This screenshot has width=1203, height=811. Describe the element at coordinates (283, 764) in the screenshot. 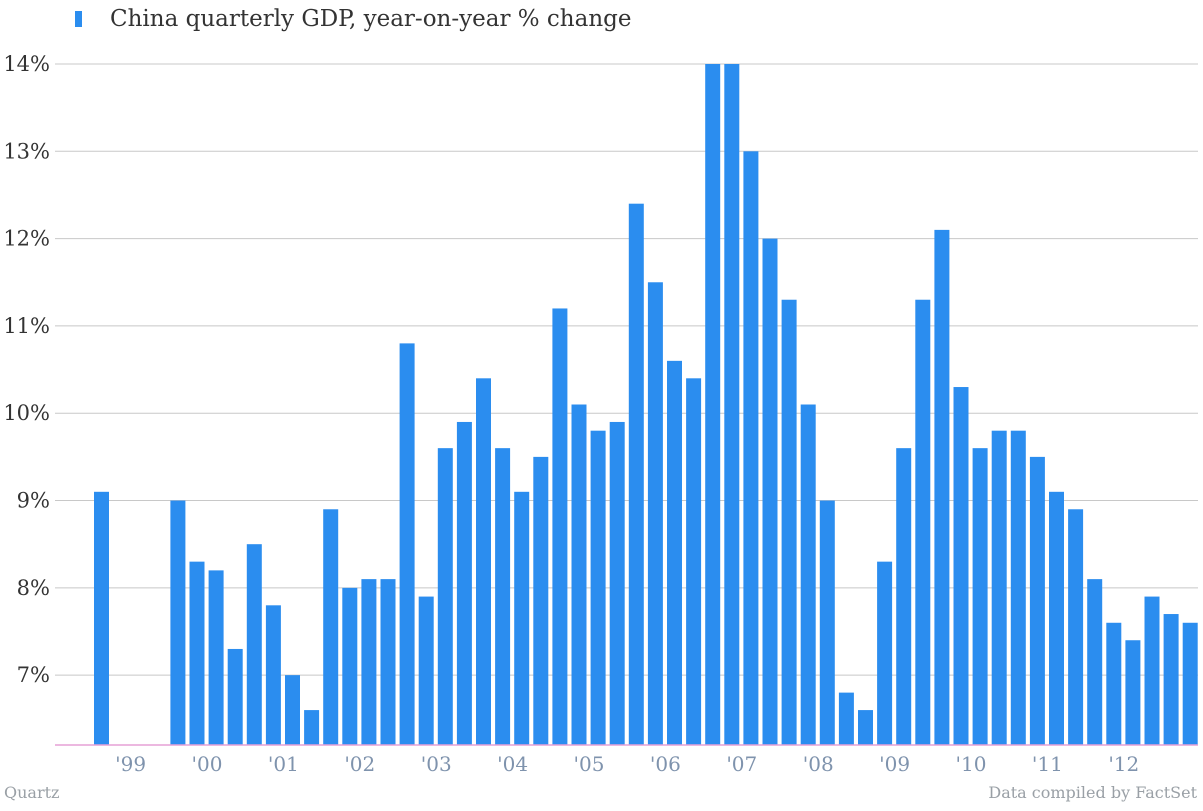

I see `x-tick-label: '01` at that location.